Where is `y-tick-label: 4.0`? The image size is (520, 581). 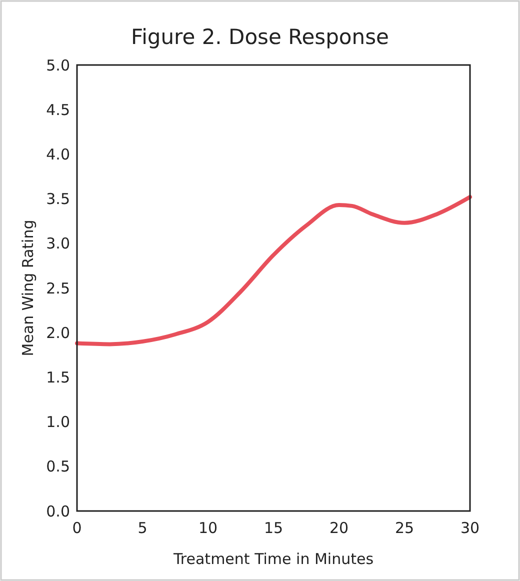
y-tick-label: 4.0 is located at coordinates (58, 154).